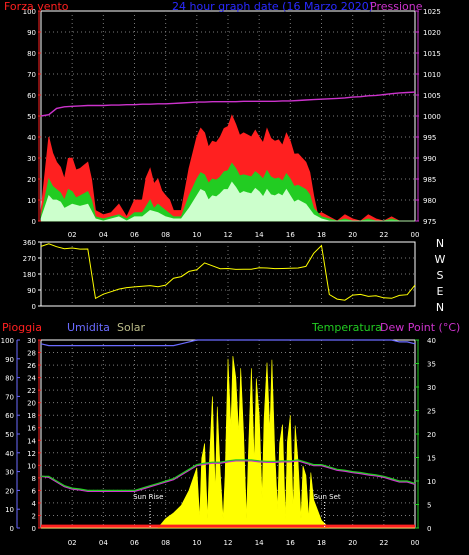 The width and height of the screenshot is (469, 555). Describe the element at coordinates (228, 476) in the screenshot. I see `dew-point-line` at that location.